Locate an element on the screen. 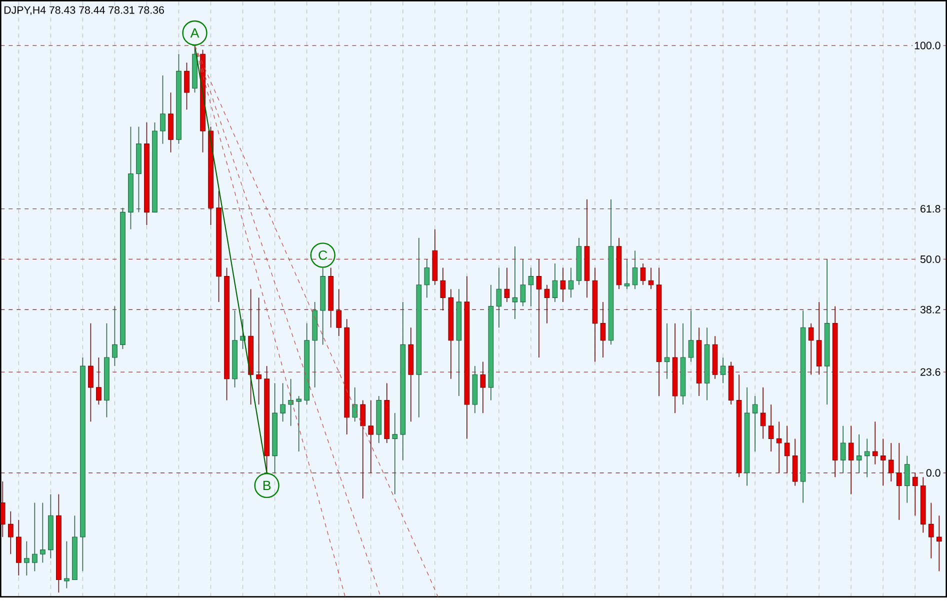 The width and height of the screenshot is (947, 606). y-tick-label: 38.2 is located at coordinates (930, 310).